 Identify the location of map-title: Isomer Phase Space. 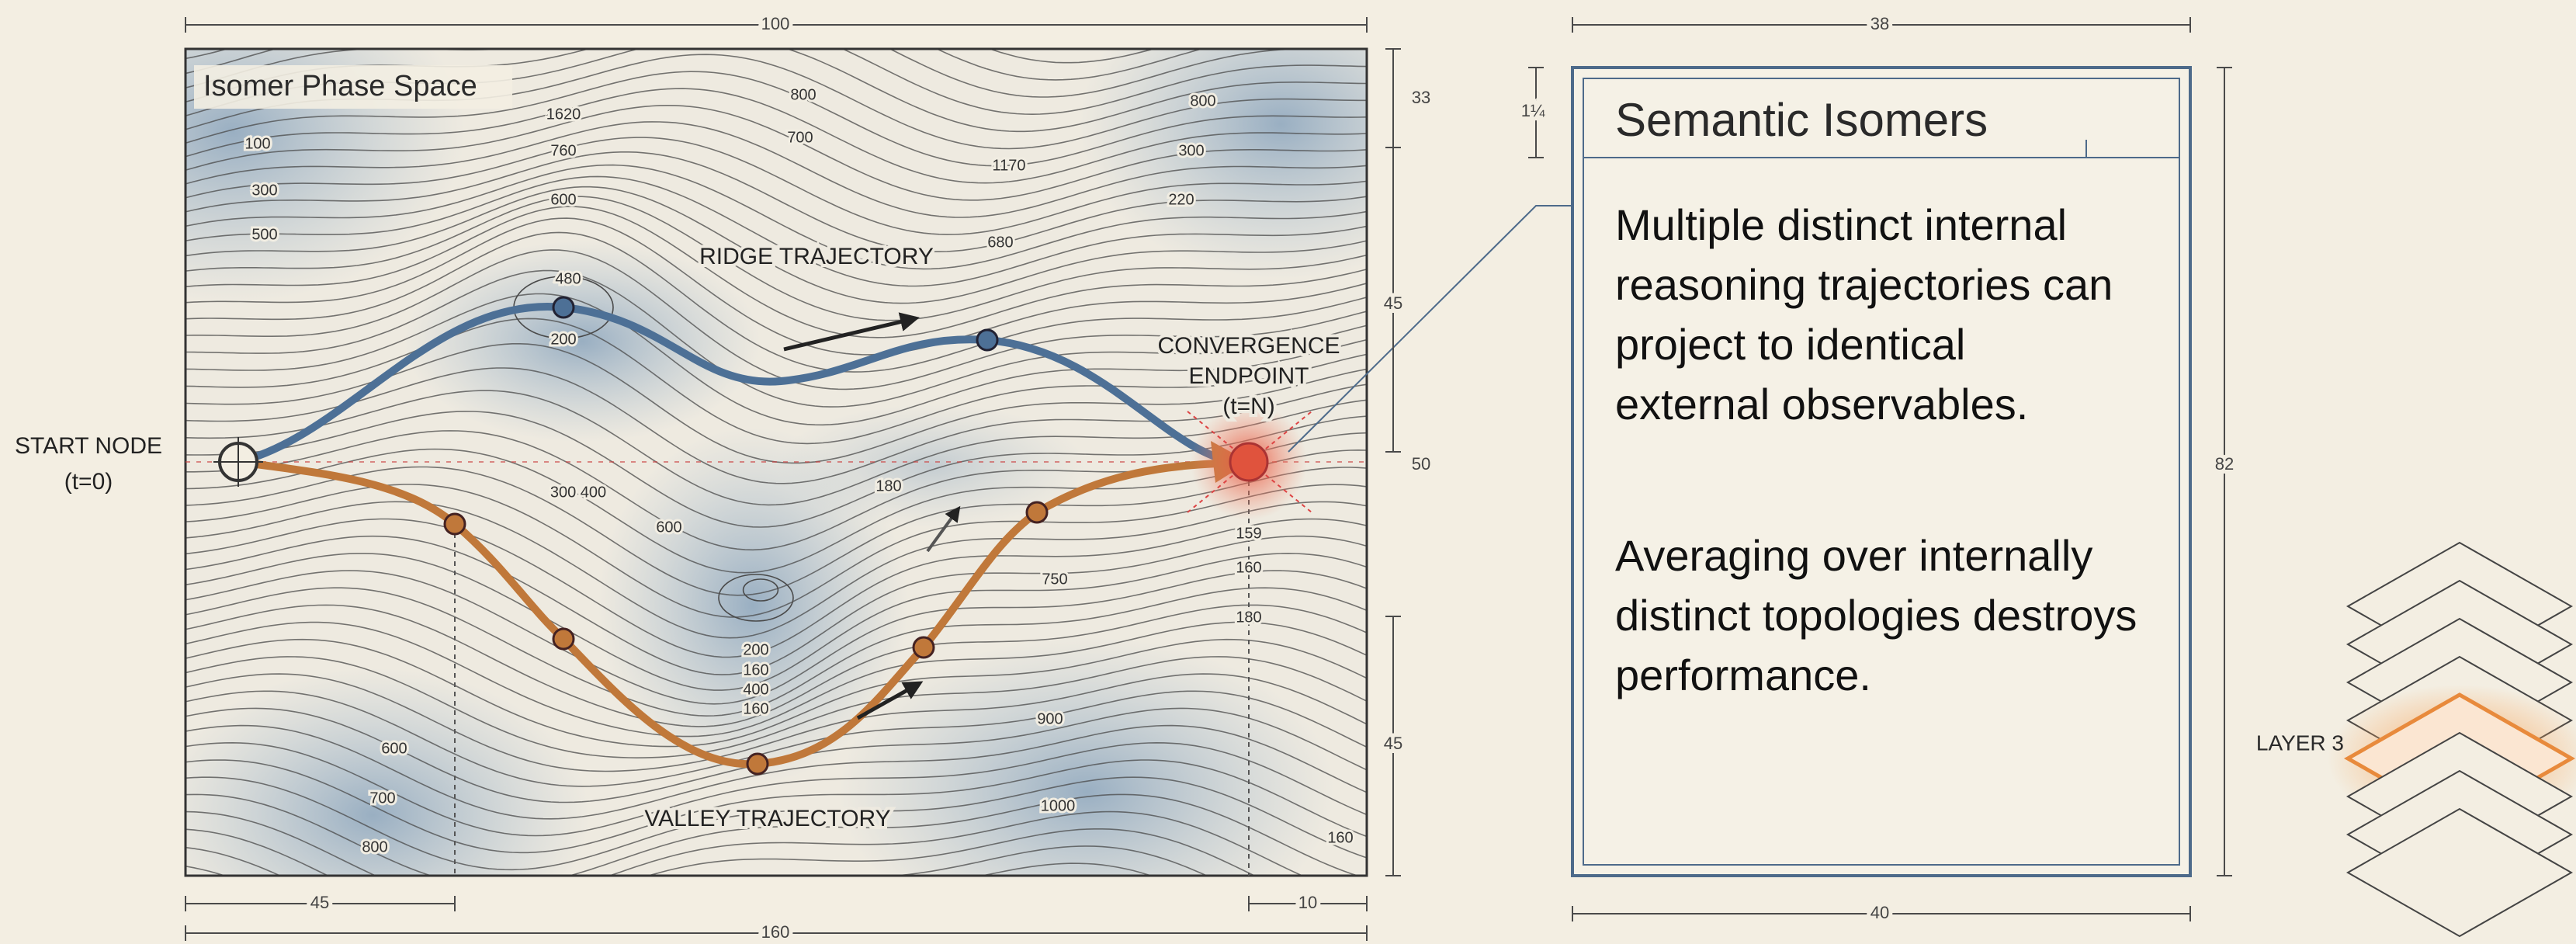
(340, 86).